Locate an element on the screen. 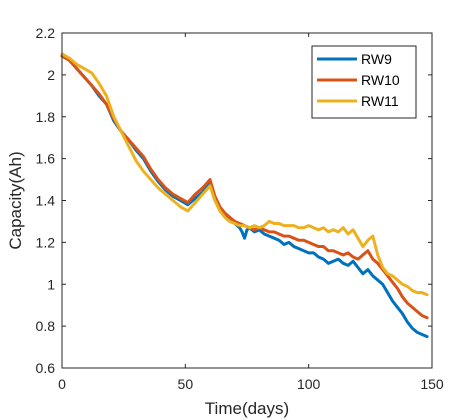  legend-label-rw11: RW11 is located at coordinates (380, 101).